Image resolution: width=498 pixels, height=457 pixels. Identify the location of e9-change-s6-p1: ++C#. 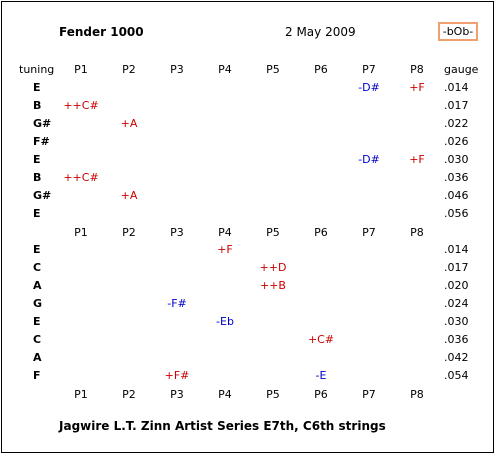
(81, 177).